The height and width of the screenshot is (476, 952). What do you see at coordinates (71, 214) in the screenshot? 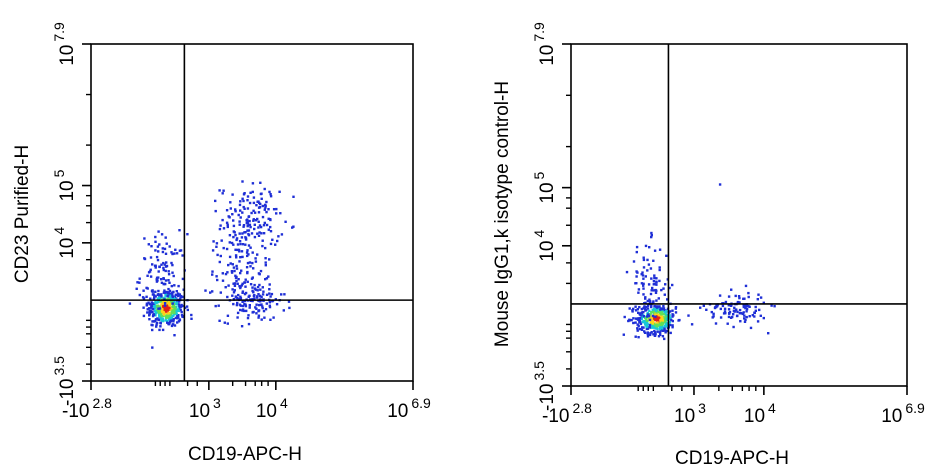
I see `y-axis-ticks: -103.5 104 105 107.9` at bounding box center [71, 214].